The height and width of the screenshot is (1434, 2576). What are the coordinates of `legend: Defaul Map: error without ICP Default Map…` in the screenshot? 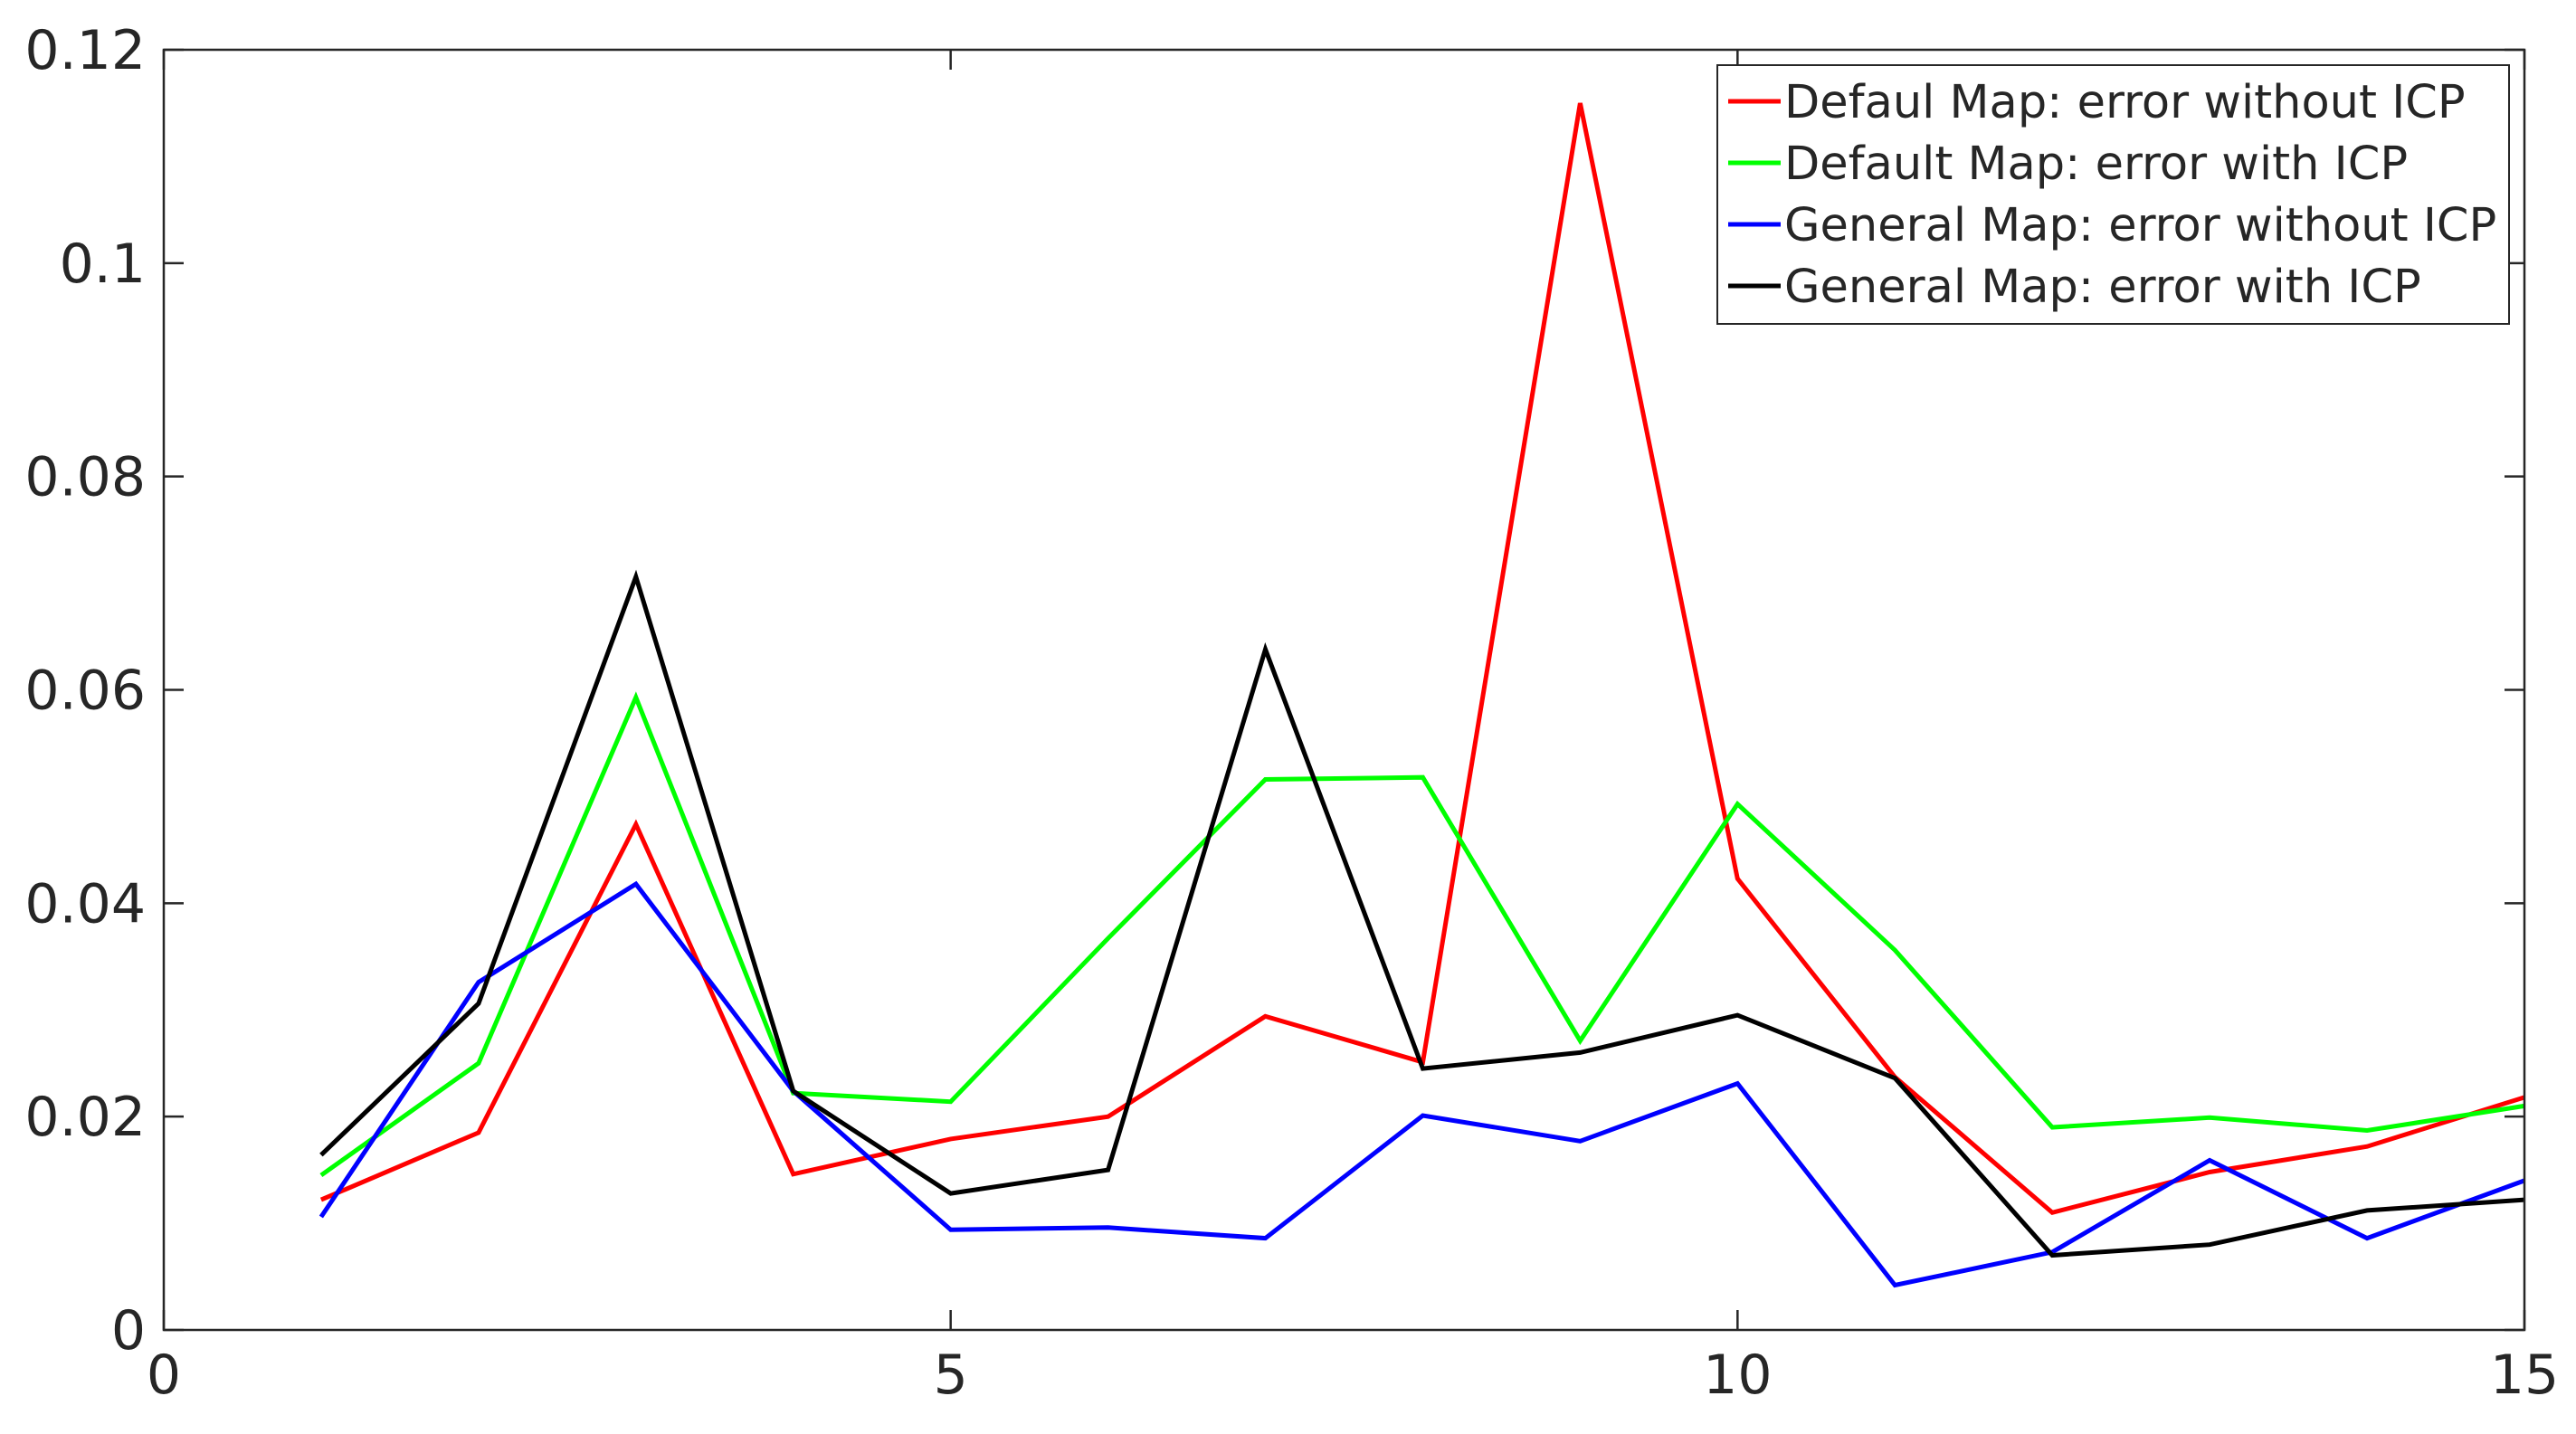 It's located at (2113, 194).